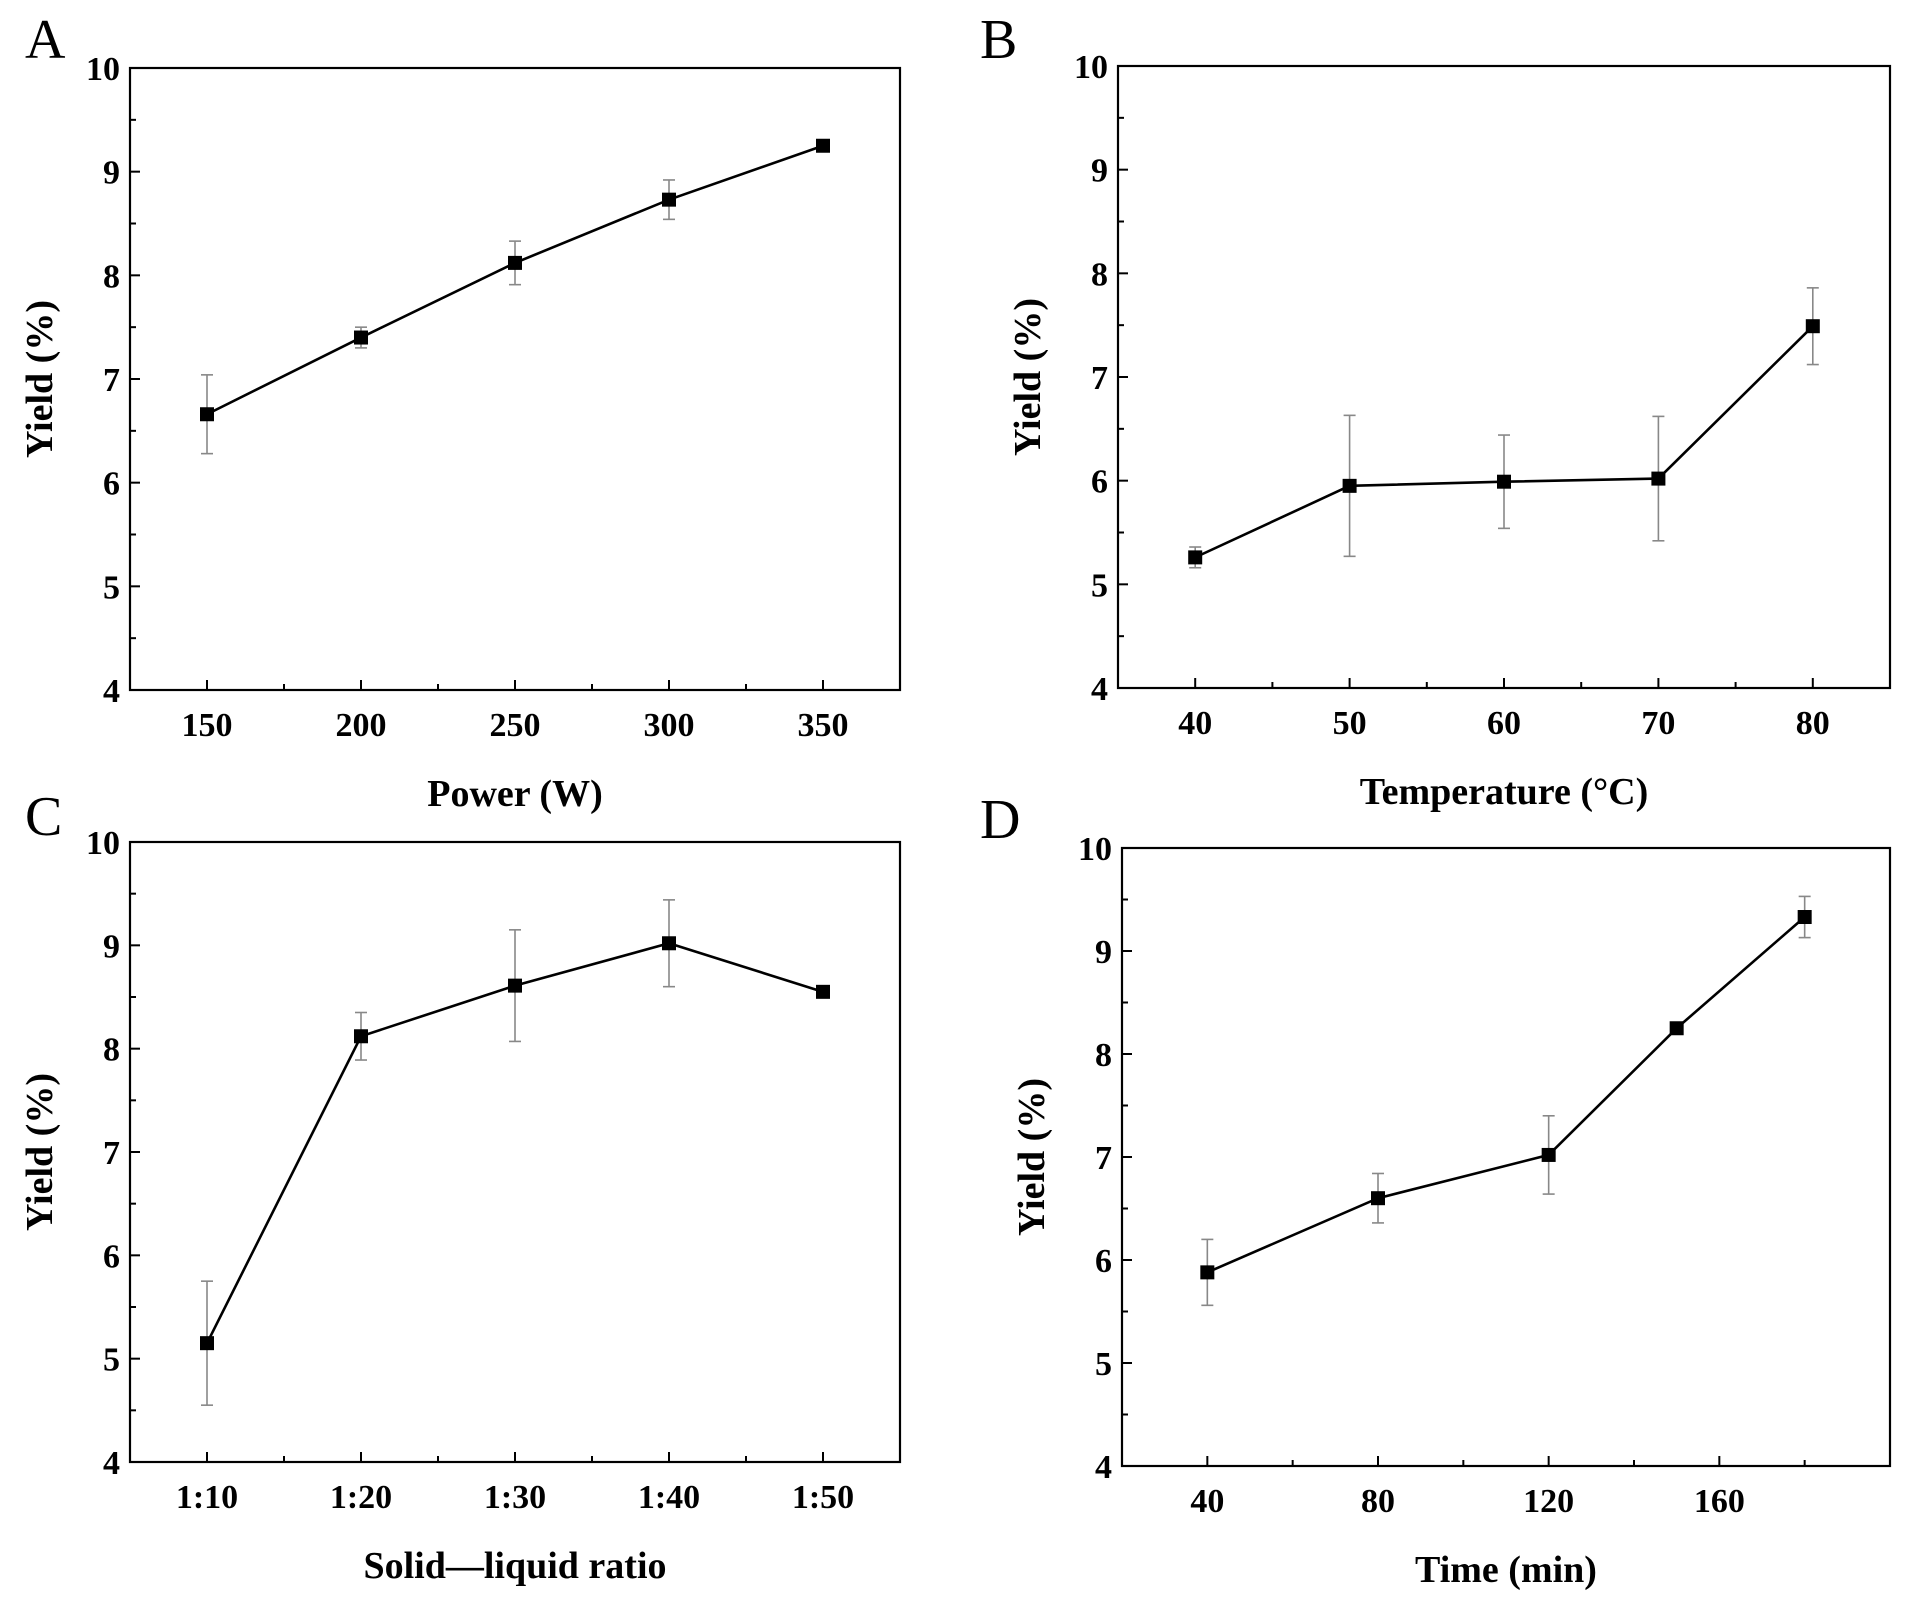 The width and height of the screenshot is (1908, 1610). I want to click on x-tick-label: 1:20, so click(361, 1497).